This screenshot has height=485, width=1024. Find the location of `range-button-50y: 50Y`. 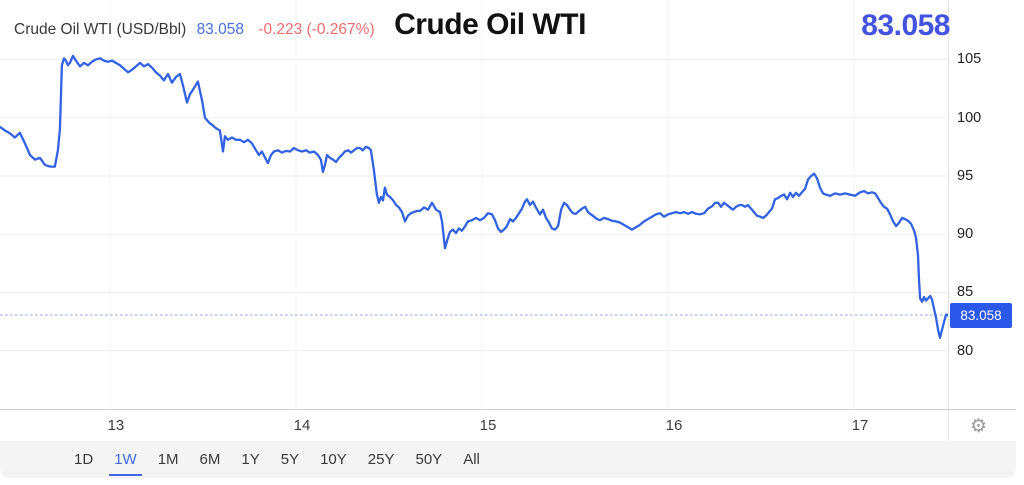

range-button-50y: 50Y is located at coordinates (429, 459).